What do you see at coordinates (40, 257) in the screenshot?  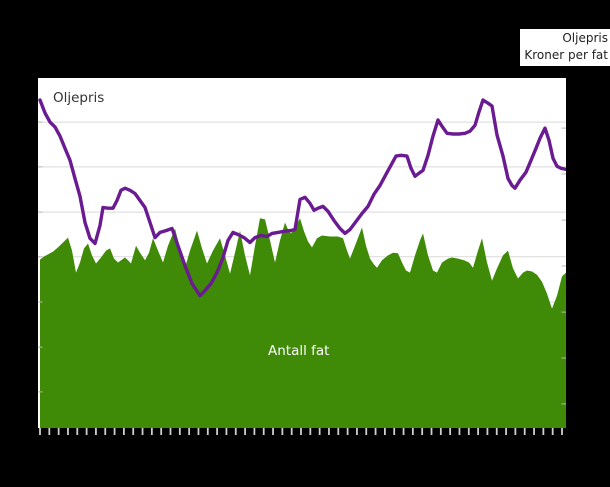 I see `left-axis-ticks` at bounding box center [40, 257].